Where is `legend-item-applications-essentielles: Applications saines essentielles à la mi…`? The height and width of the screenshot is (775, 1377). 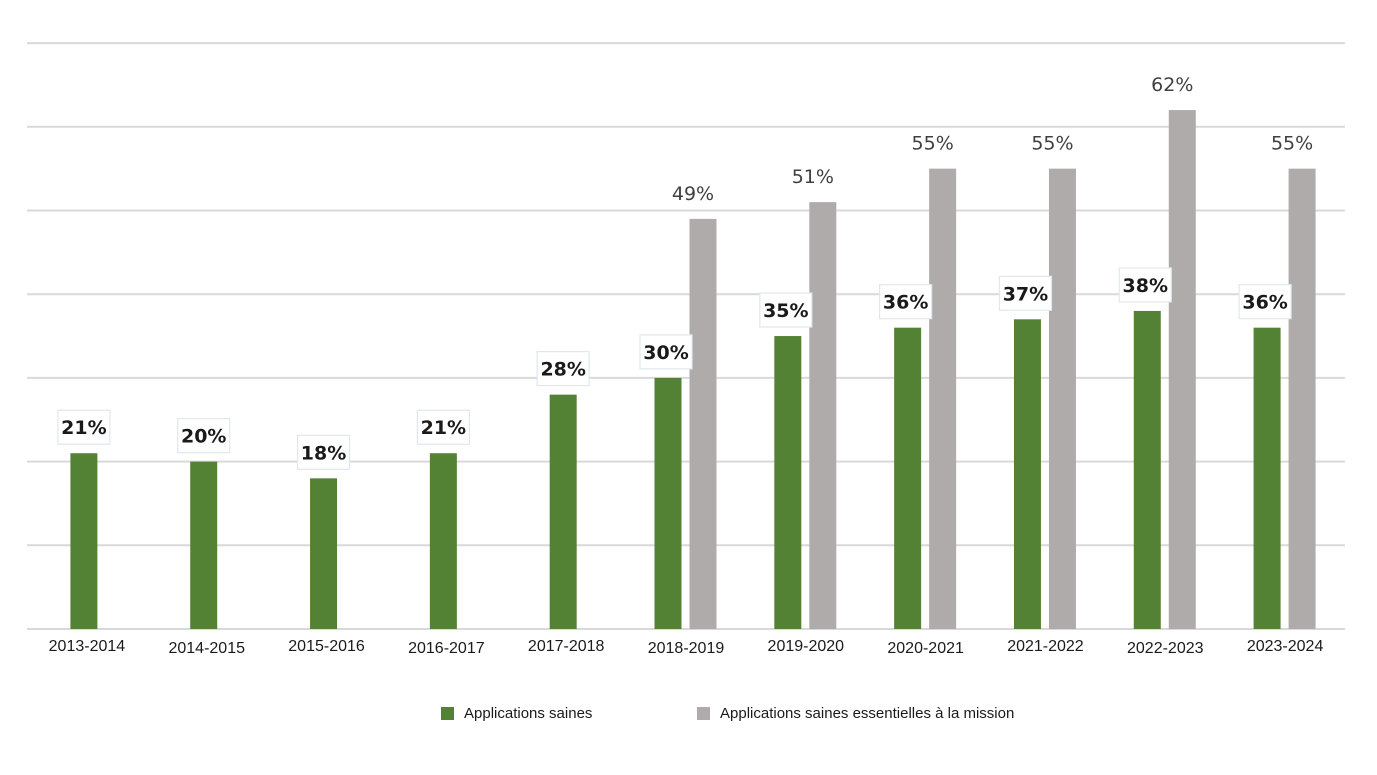 legend-item-applications-essentielles: Applications saines essentielles à la mi… is located at coordinates (855, 713).